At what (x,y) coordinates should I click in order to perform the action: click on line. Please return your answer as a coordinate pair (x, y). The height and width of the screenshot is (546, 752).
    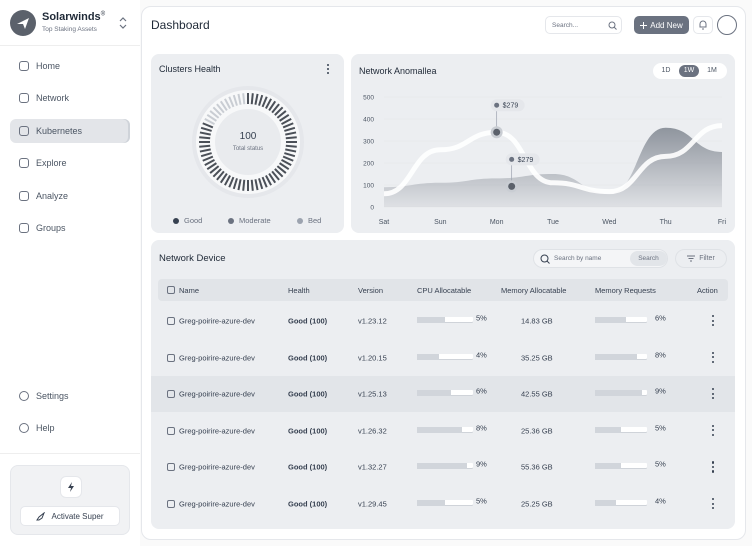
    Looking at the image, I should click on (553, 160).